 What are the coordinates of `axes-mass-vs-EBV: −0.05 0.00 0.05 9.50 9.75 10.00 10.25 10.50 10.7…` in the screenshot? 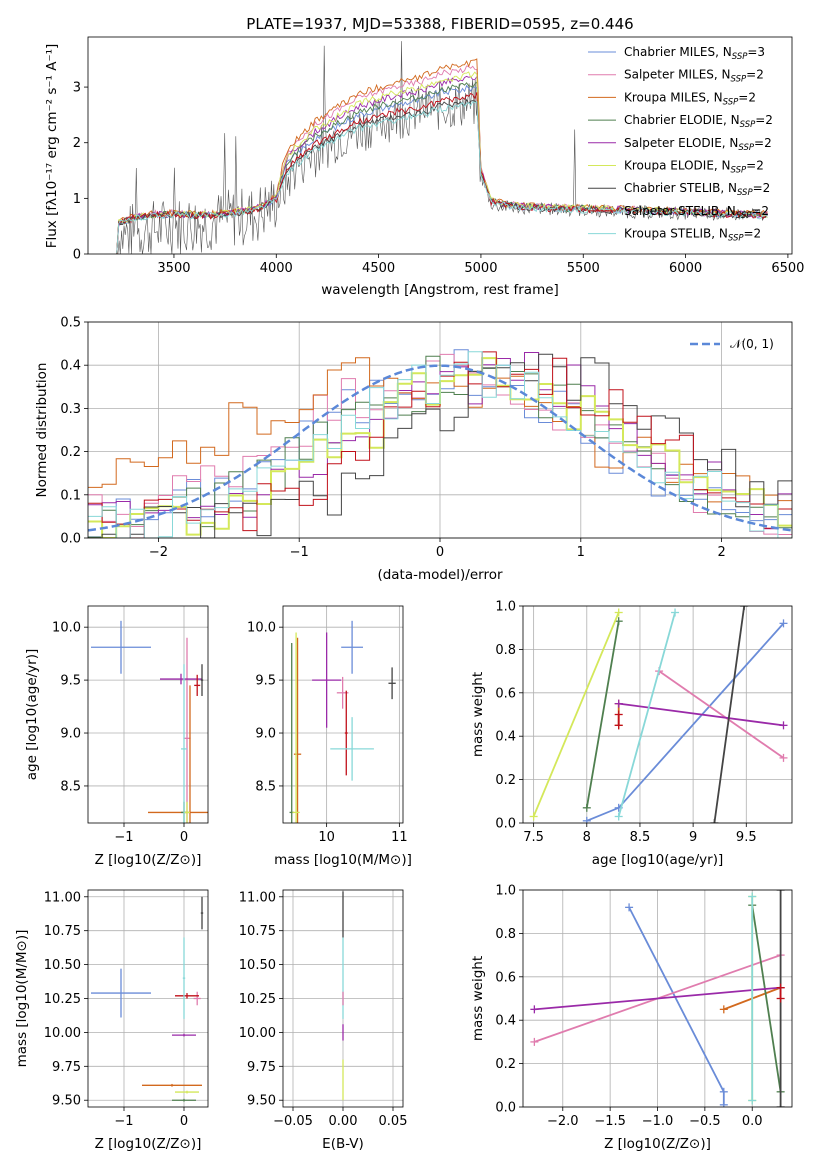 It's located at (323, 1020).